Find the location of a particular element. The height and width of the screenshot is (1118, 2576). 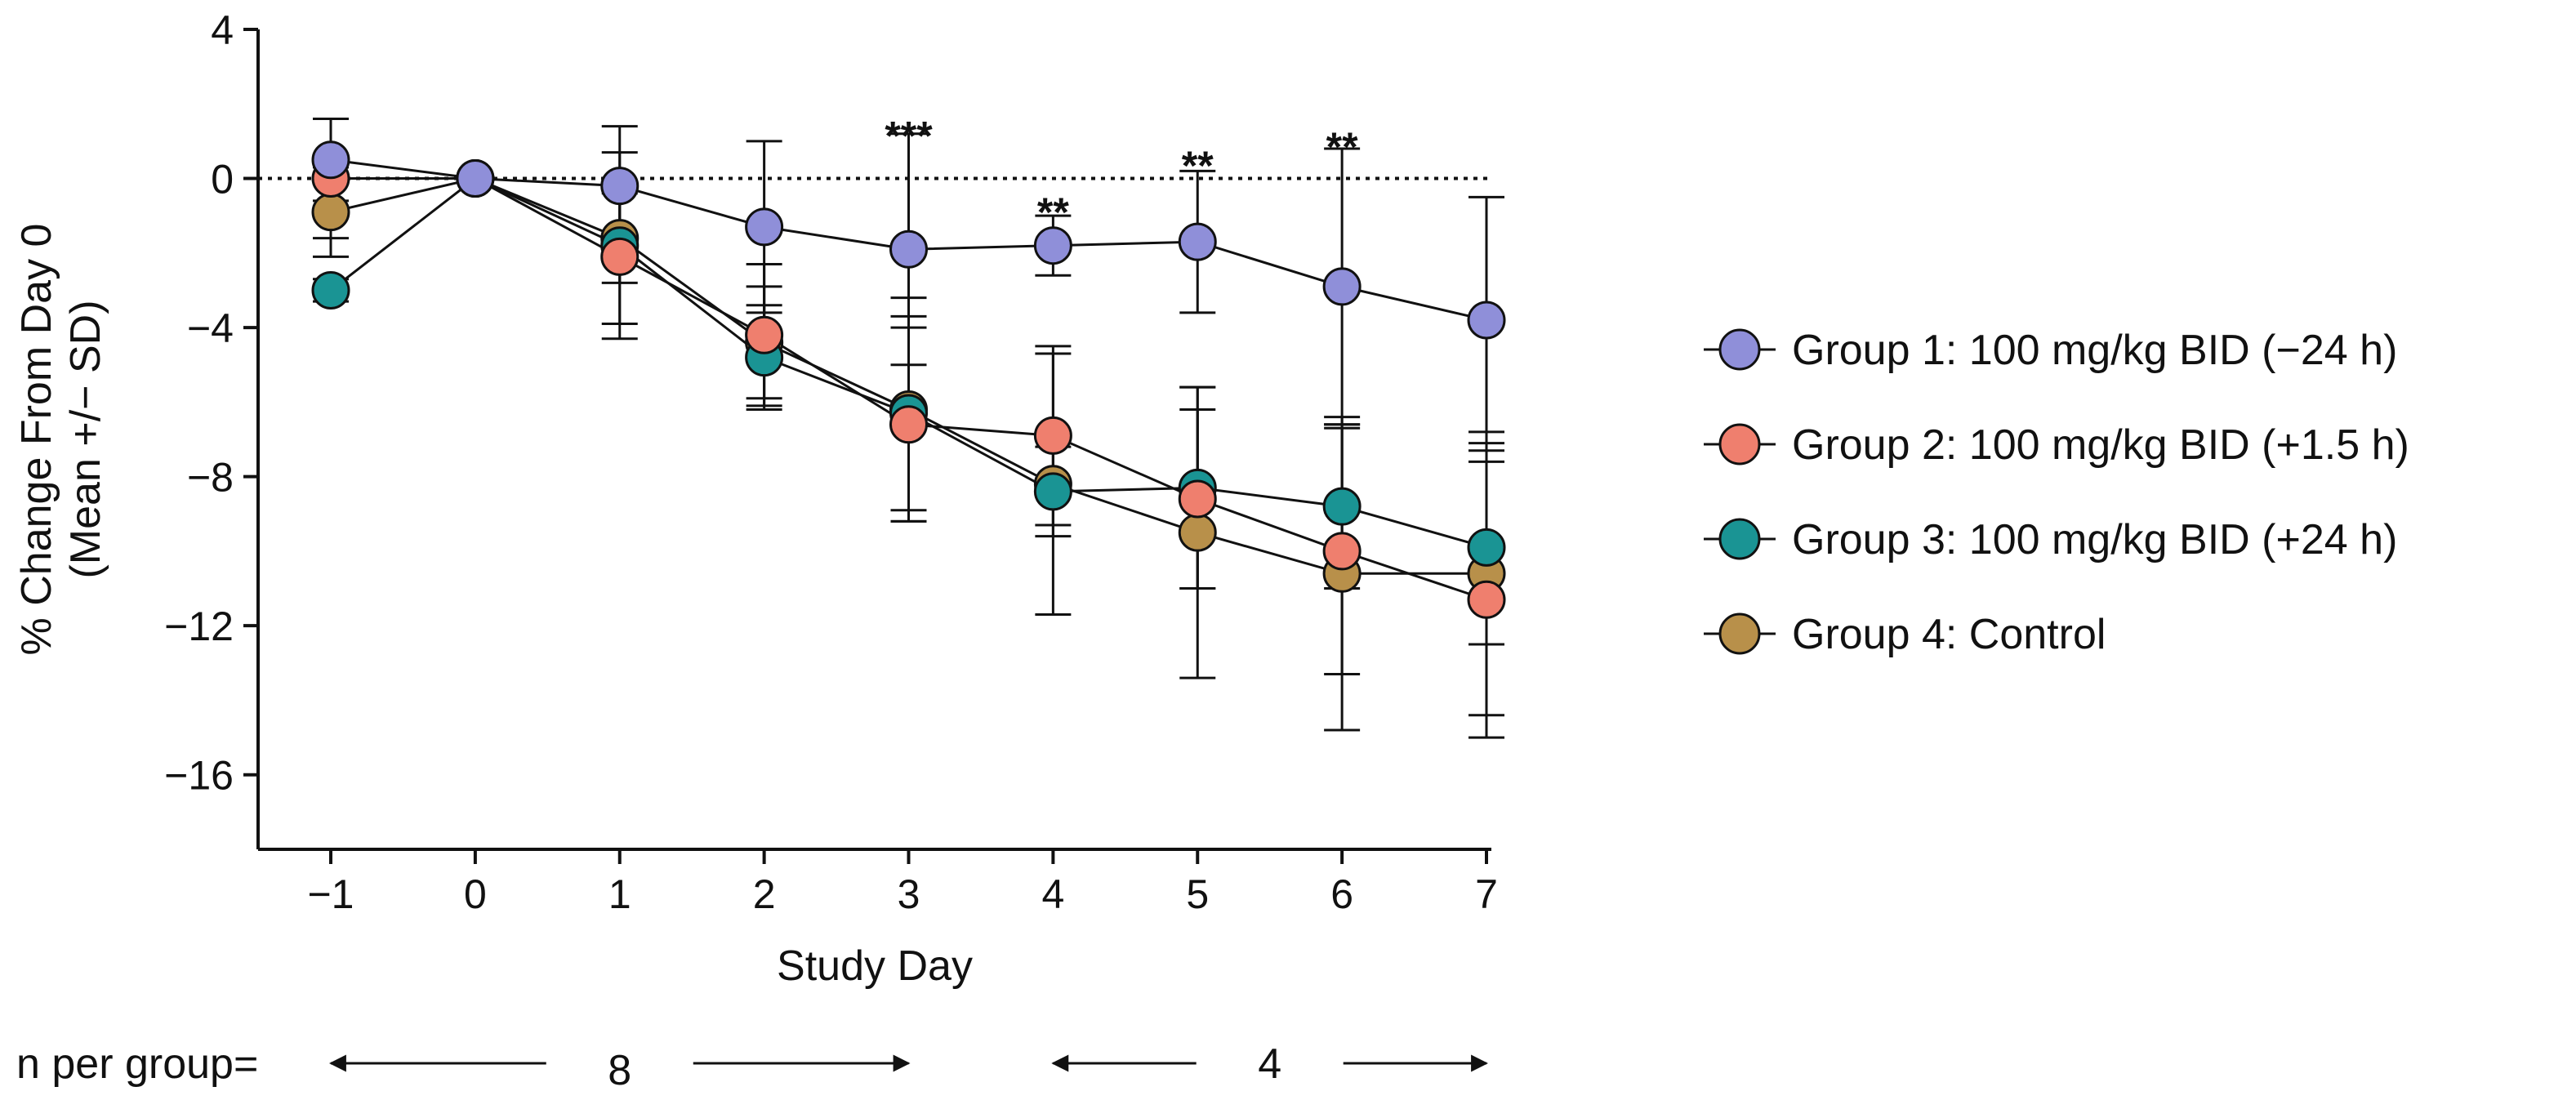

x-tick-label: 1 is located at coordinates (619, 894).